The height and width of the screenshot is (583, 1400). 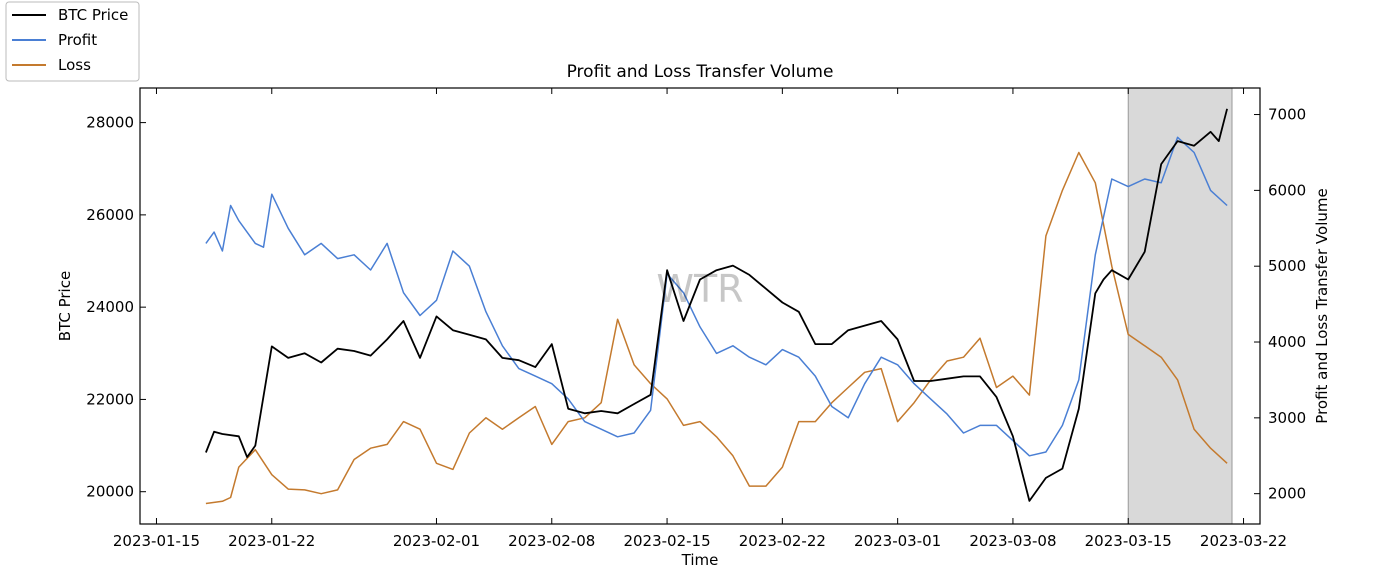 I want to click on x-tick-label: 2023-02-22, so click(x=782, y=541).